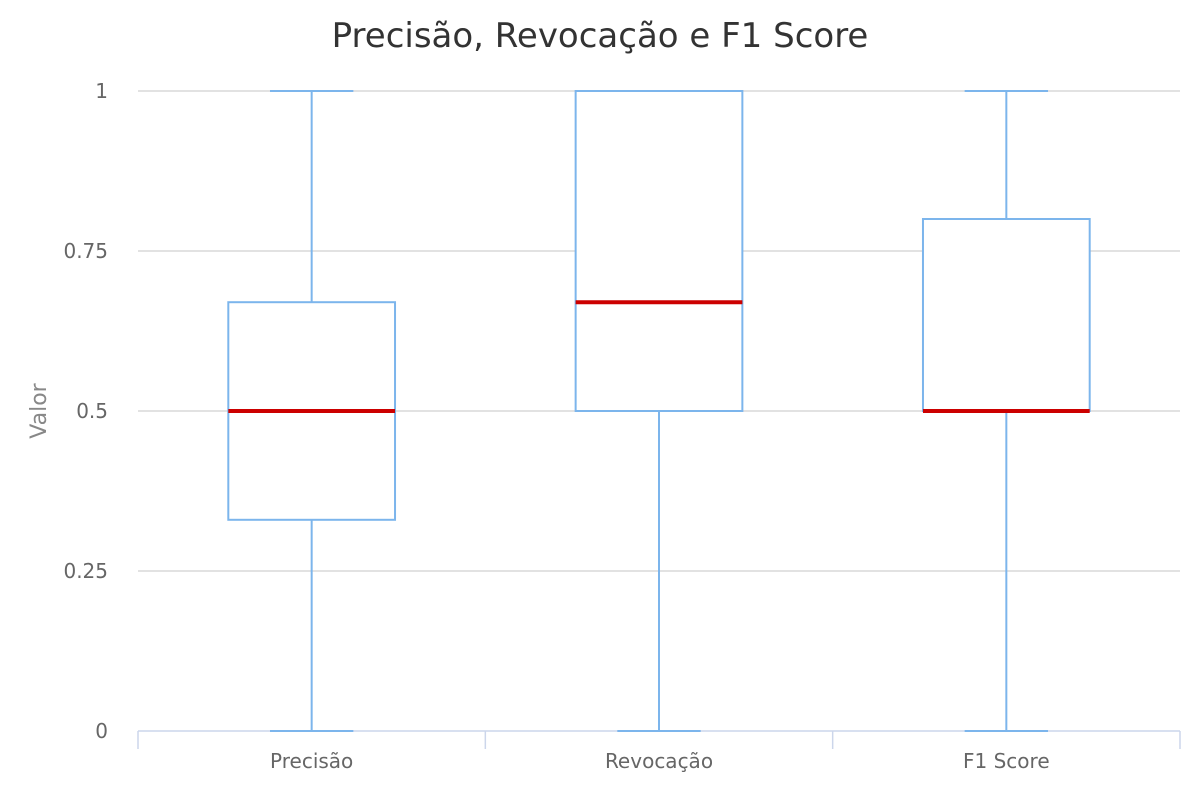  Describe the element at coordinates (600, 36) in the screenshot. I see `chart-title: Precisão, Revocação e F1 Score` at that location.